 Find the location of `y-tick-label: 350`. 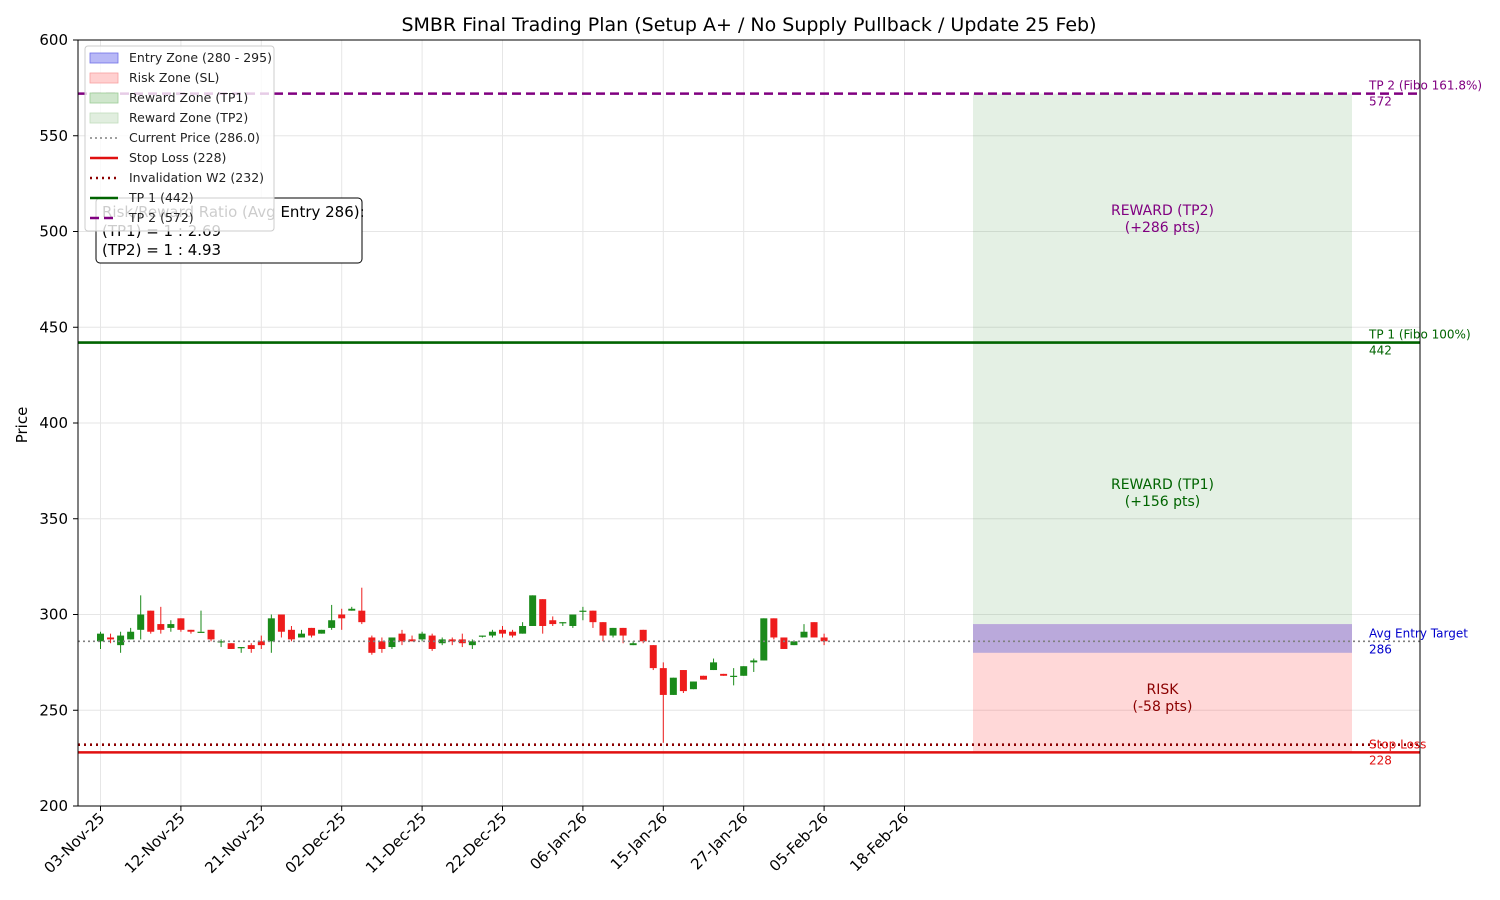

y-tick-label: 350 is located at coordinates (53, 519).